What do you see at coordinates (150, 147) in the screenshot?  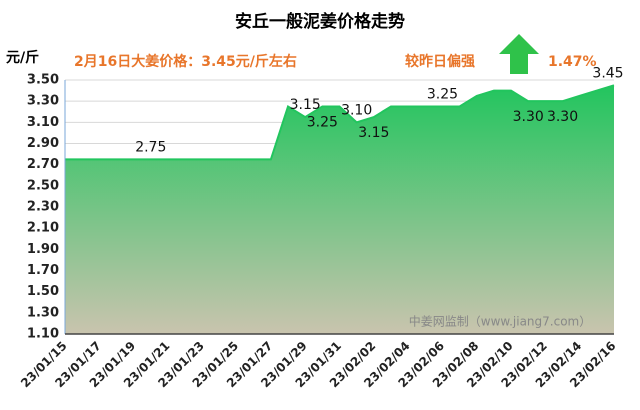 I see `data-label: 2.75` at bounding box center [150, 147].